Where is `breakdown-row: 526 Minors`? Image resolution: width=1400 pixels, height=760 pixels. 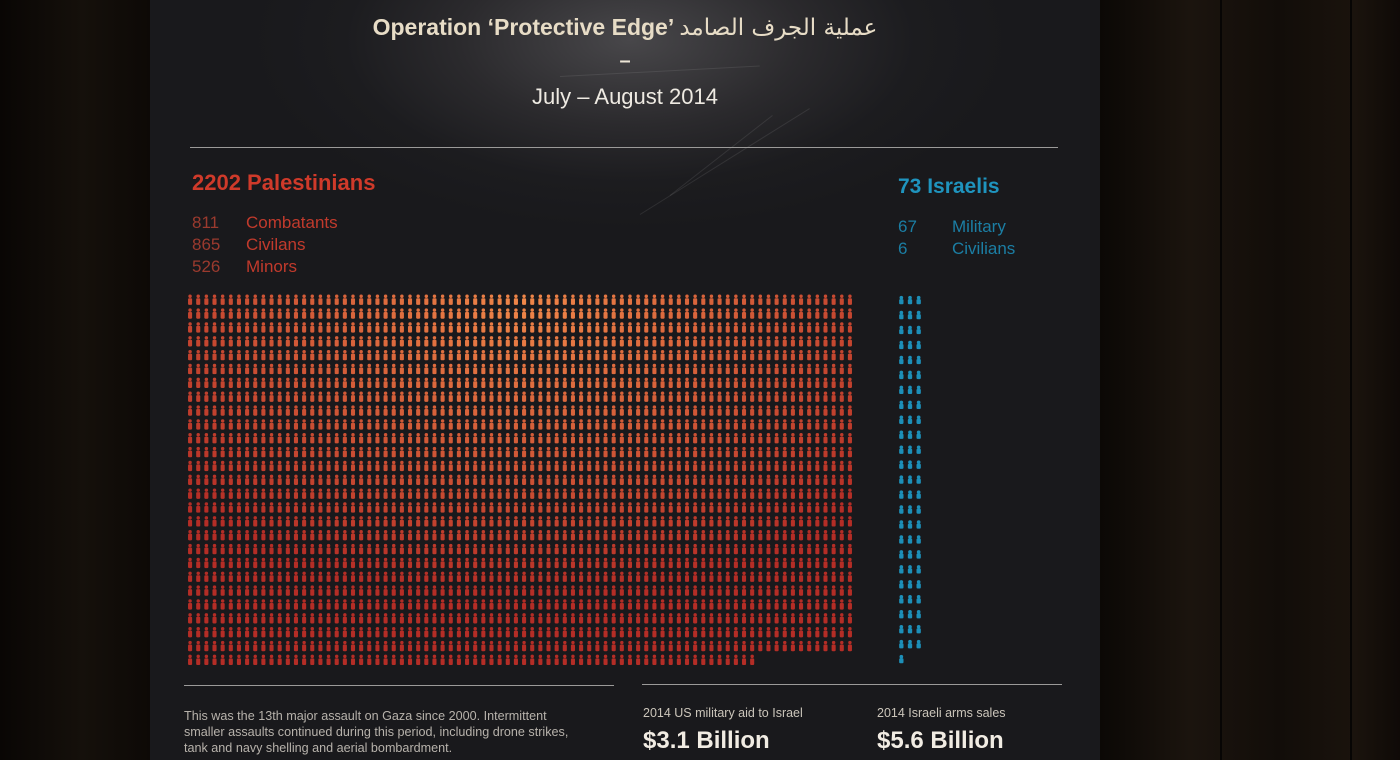
breakdown-row: 526 Minors is located at coordinates (265, 267).